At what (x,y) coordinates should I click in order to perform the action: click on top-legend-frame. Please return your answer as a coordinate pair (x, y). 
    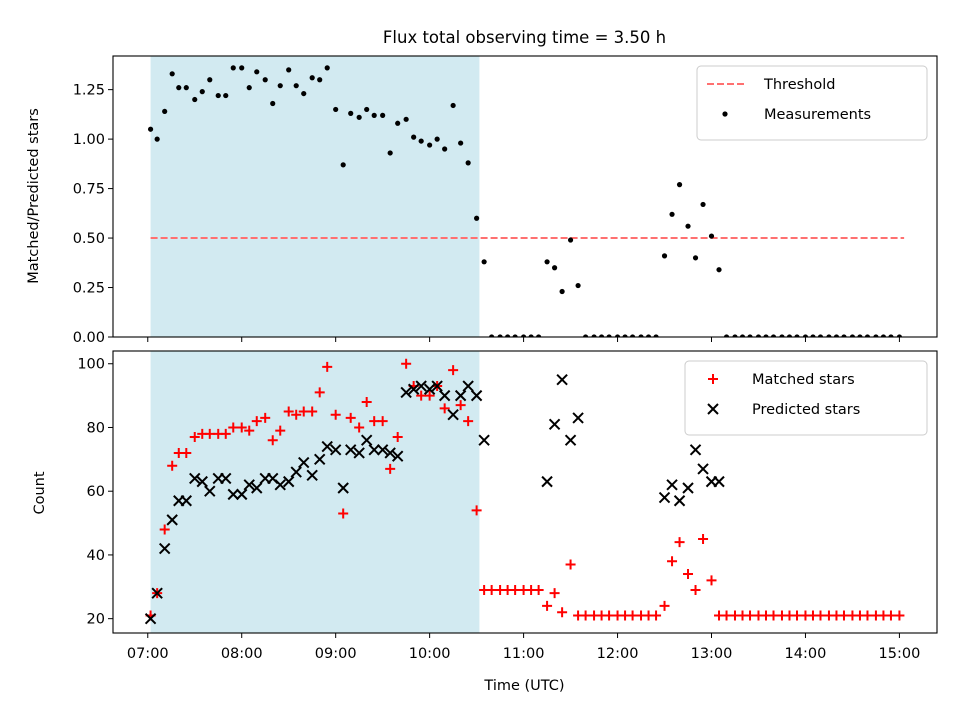
    Looking at the image, I should click on (812, 103).